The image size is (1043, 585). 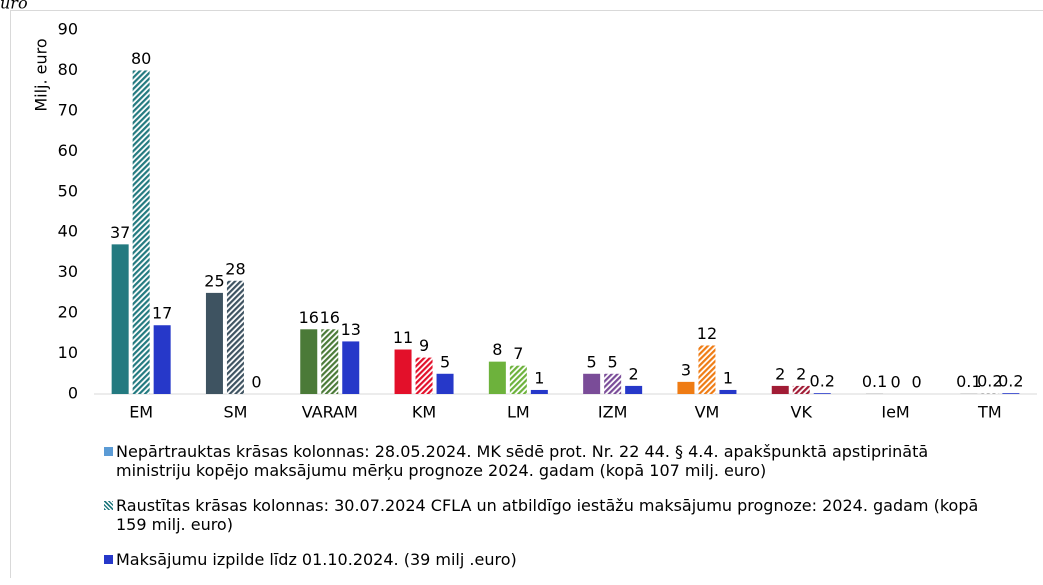 I want to click on y-tick-label: 20, so click(x=68, y=312).